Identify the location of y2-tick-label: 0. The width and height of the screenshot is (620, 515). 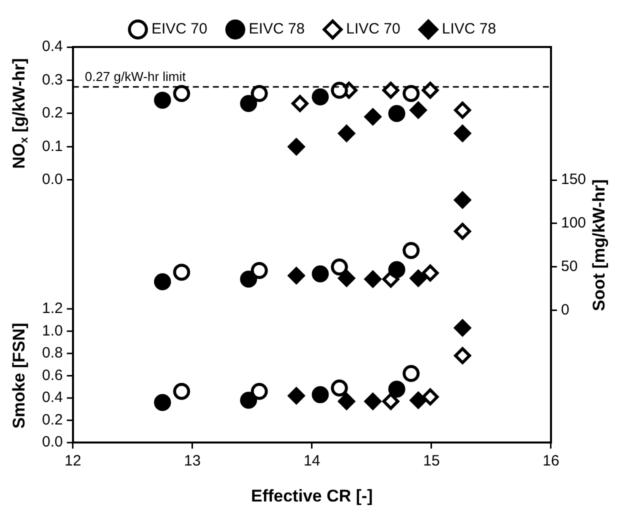
(565, 310).